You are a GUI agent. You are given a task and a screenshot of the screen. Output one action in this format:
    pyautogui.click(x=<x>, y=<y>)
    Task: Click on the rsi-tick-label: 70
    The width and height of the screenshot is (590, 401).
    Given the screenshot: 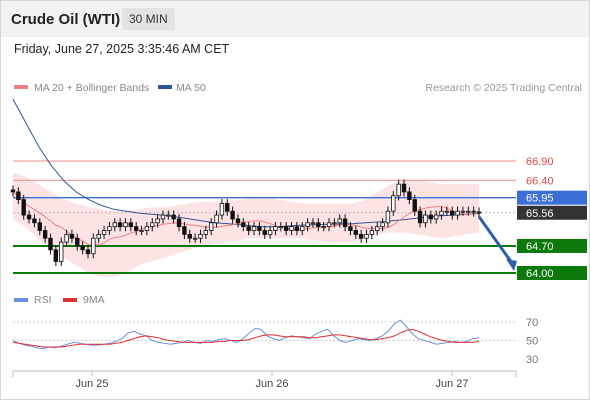 What is the action you would take?
    pyautogui.click(x=532, y=323)
    